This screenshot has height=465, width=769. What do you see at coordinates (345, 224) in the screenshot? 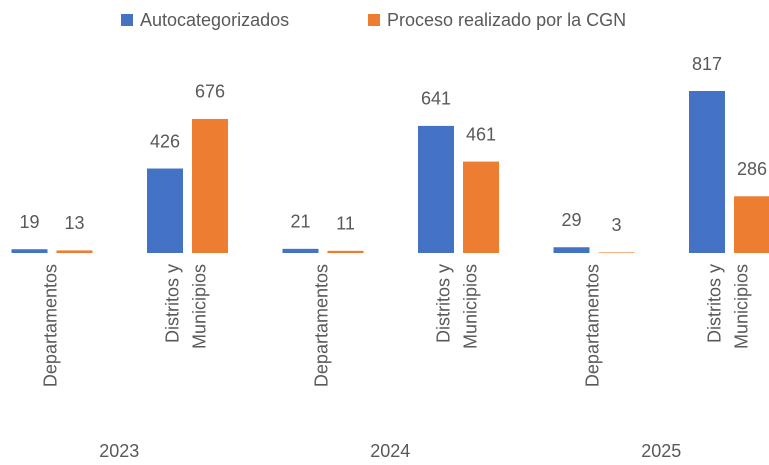
I see `data-label: 11` at bounding box center [345, 224].